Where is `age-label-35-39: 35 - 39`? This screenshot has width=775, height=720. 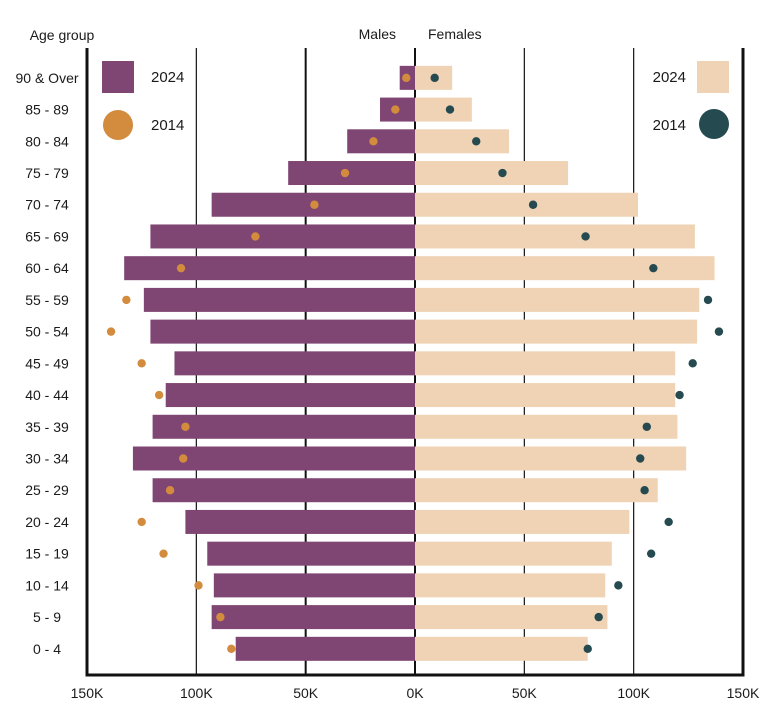
age-label-35-39: 35 - 39 is located at coordinates (47, 427).